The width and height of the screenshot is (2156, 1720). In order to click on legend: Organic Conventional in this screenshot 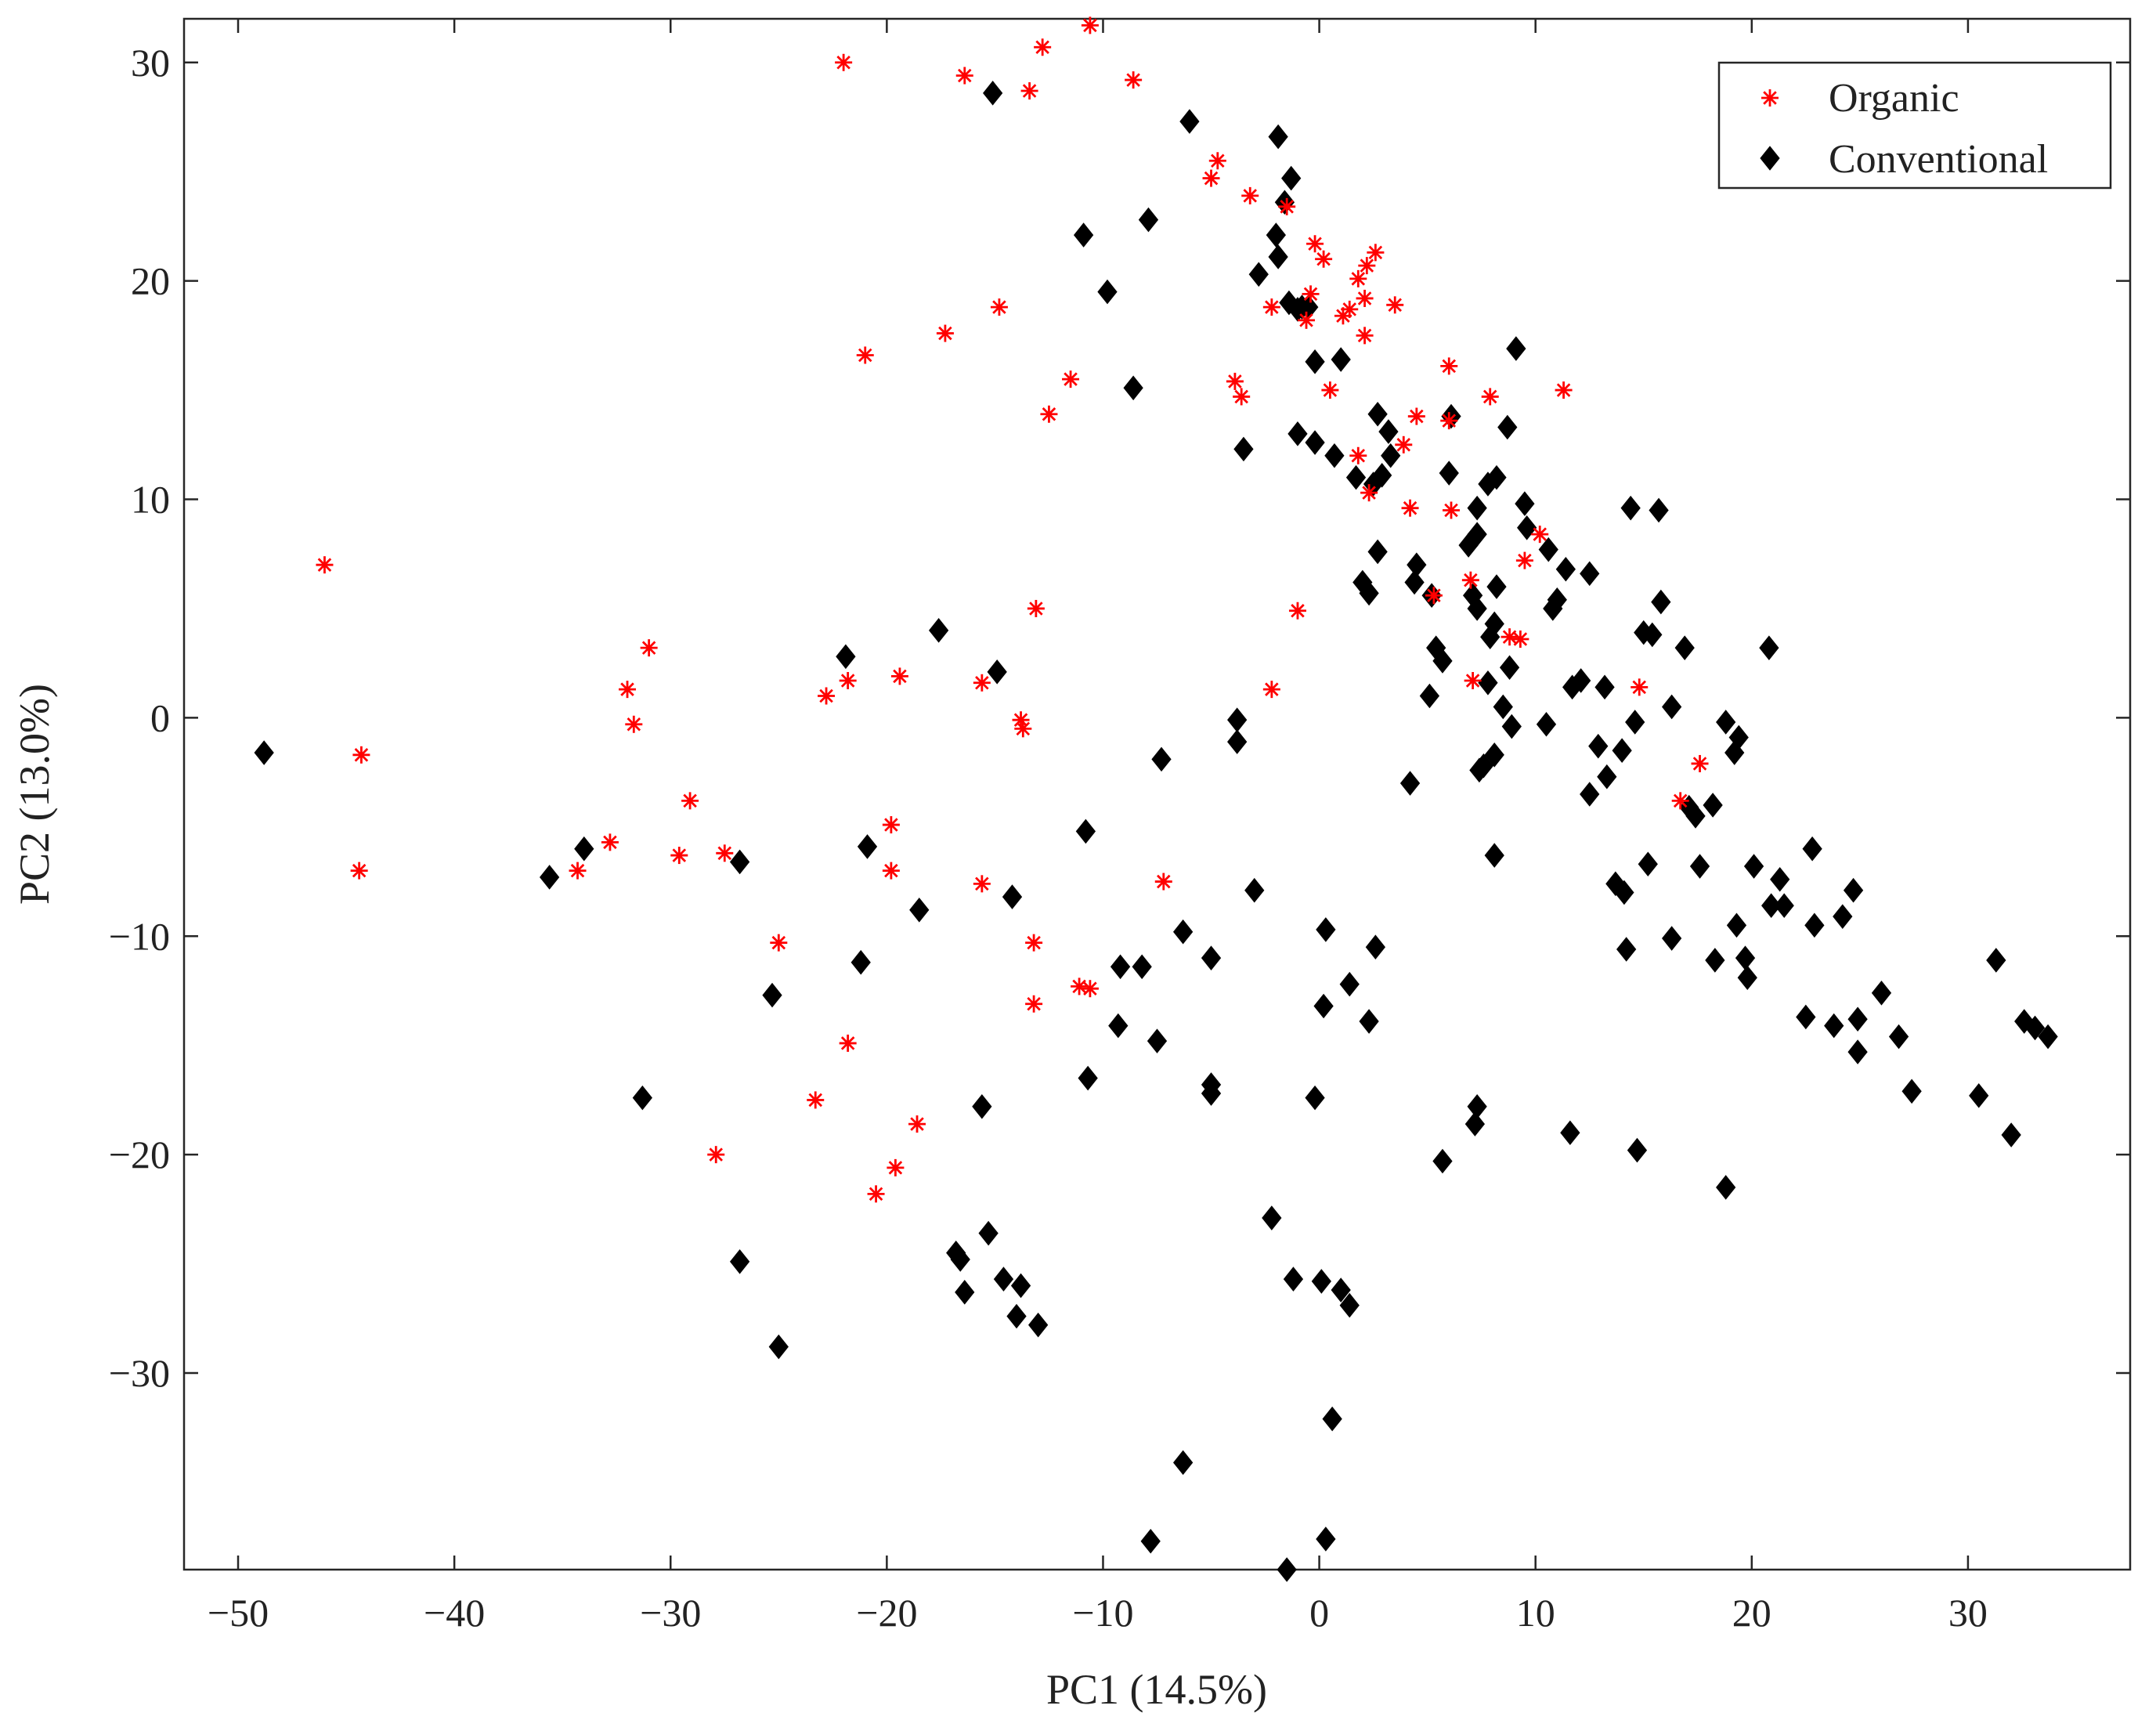, I will do `click(1915, 125)`.